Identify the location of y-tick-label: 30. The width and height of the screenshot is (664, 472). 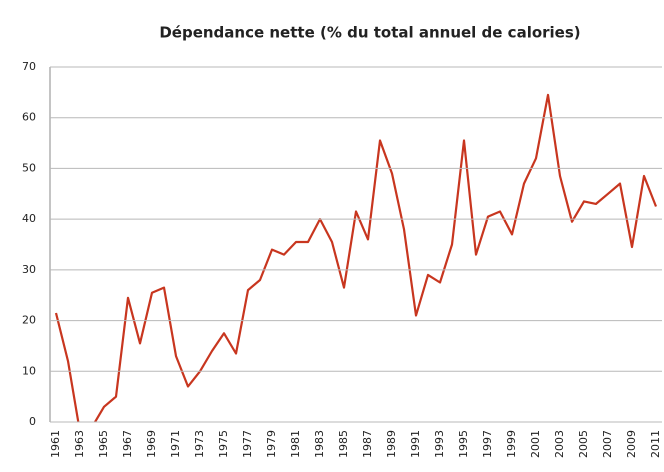
(29, 269).